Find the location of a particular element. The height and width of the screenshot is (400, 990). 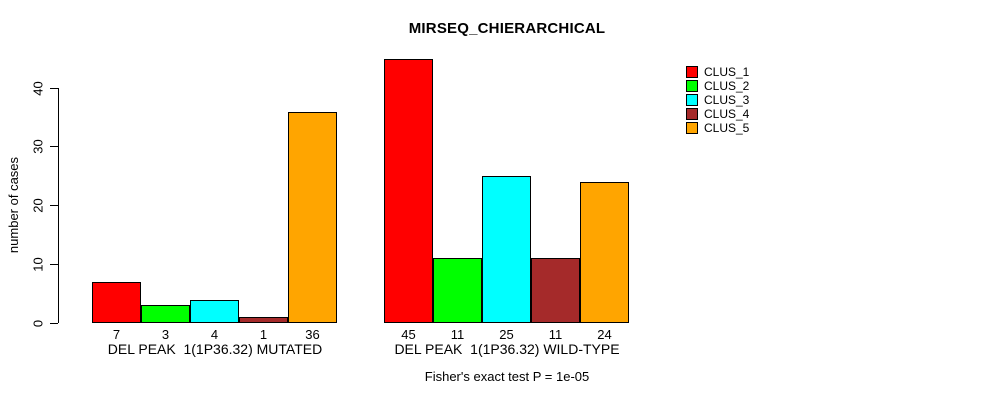

bar-value-label: 25 is located at coordinates (506, 334).